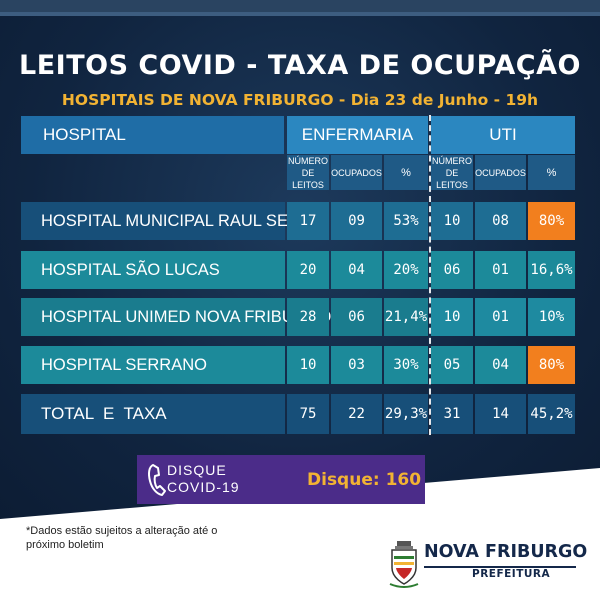 This screenshot has height=600, width=600. Describe the element at coordinates (364, 479) in the screenshot. I see `disque-number: Disque: 160` at that location.